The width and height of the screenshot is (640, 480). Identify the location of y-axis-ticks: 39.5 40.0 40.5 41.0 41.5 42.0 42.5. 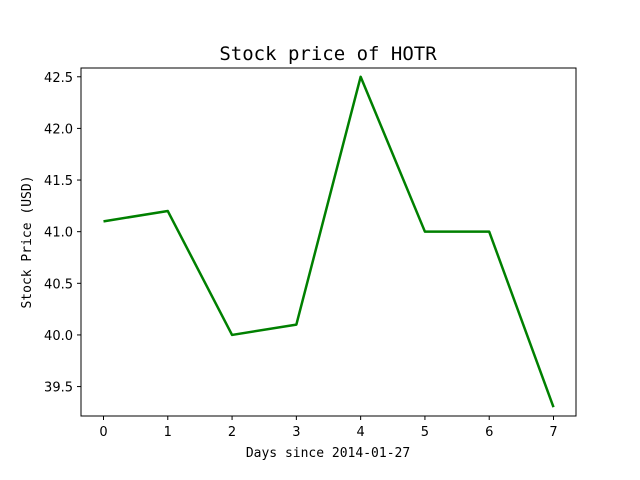
(62, 233).